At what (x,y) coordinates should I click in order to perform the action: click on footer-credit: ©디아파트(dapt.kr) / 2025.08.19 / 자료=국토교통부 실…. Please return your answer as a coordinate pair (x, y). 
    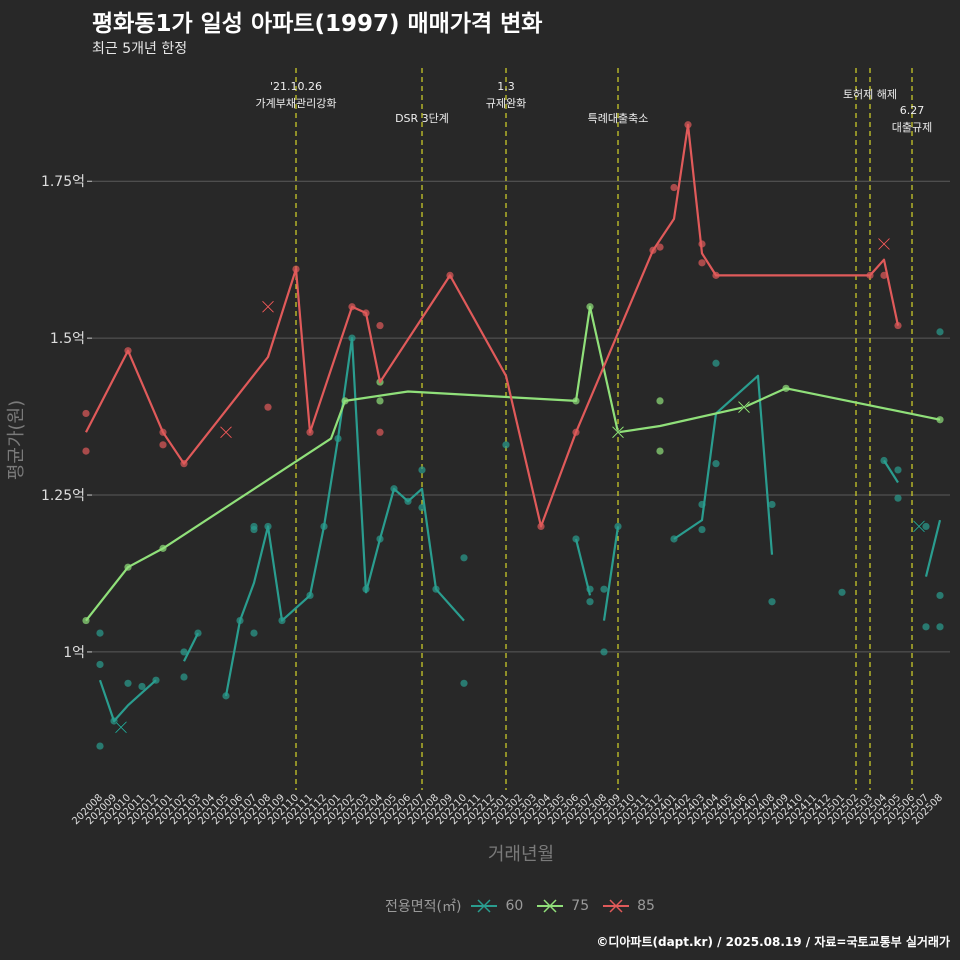
    Looking at the image, I should click on (773, 942).